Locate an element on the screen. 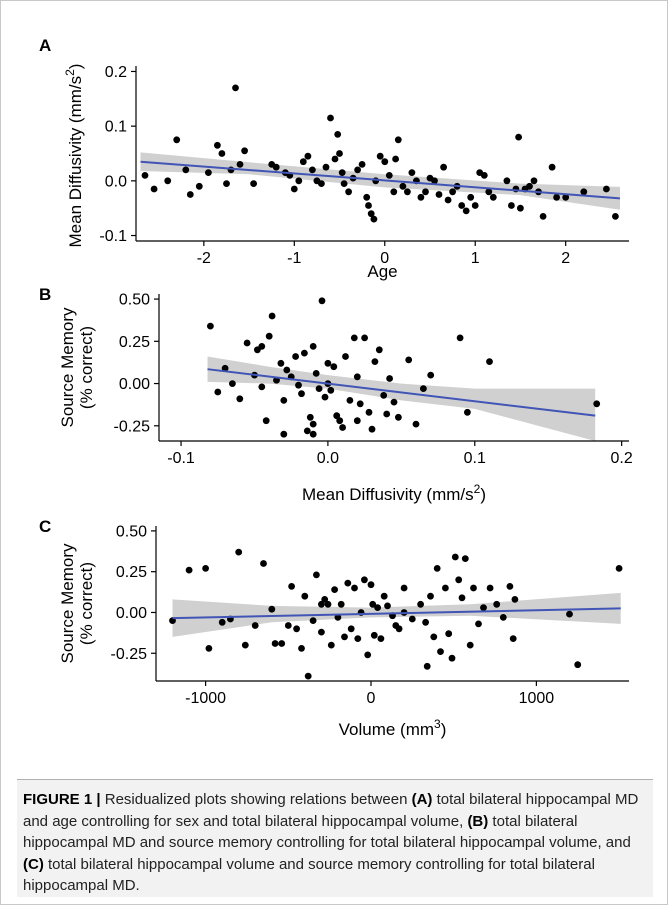 This screenshot has width=668, height=906. caption-background is located at coordinates (335, 838).